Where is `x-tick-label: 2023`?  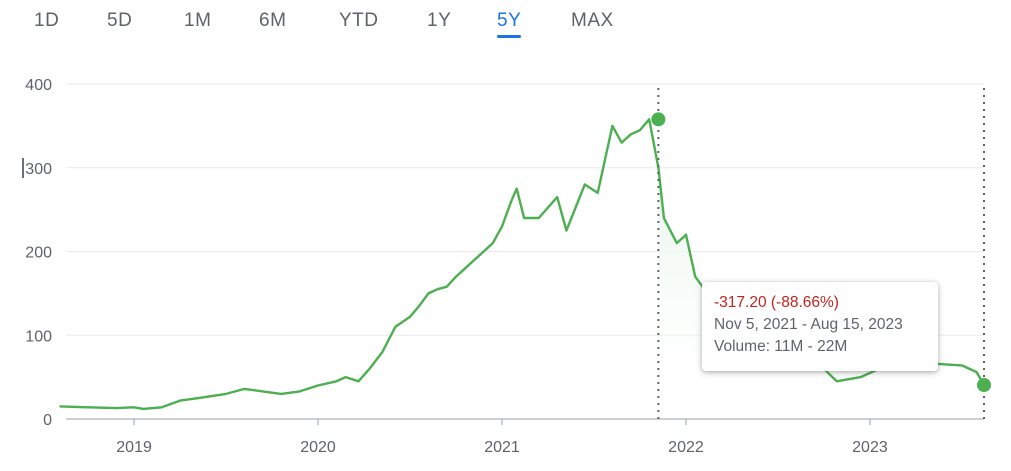 x-tick-label: 2023 is located at coordinates (870, 447).